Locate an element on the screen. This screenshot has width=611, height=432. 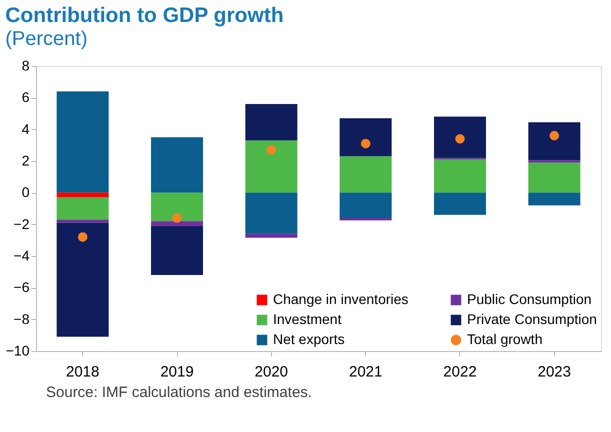
legend-label: Private Consumption is located at coordinates (532, 319).